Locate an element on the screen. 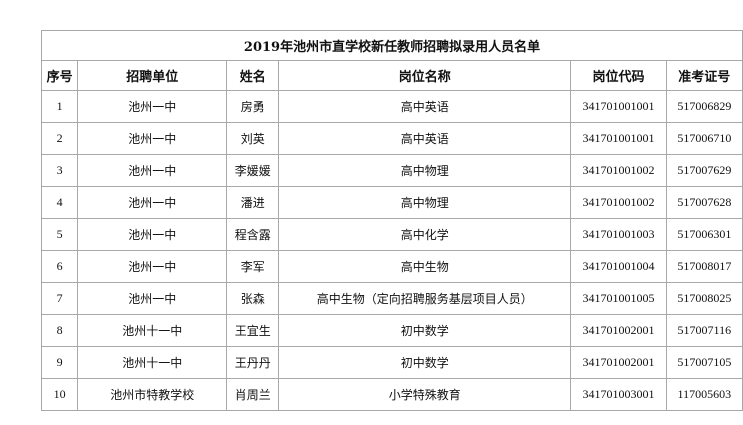 The image size is (743, 425). header-index: 序号 is located at coordinates (59, 75).